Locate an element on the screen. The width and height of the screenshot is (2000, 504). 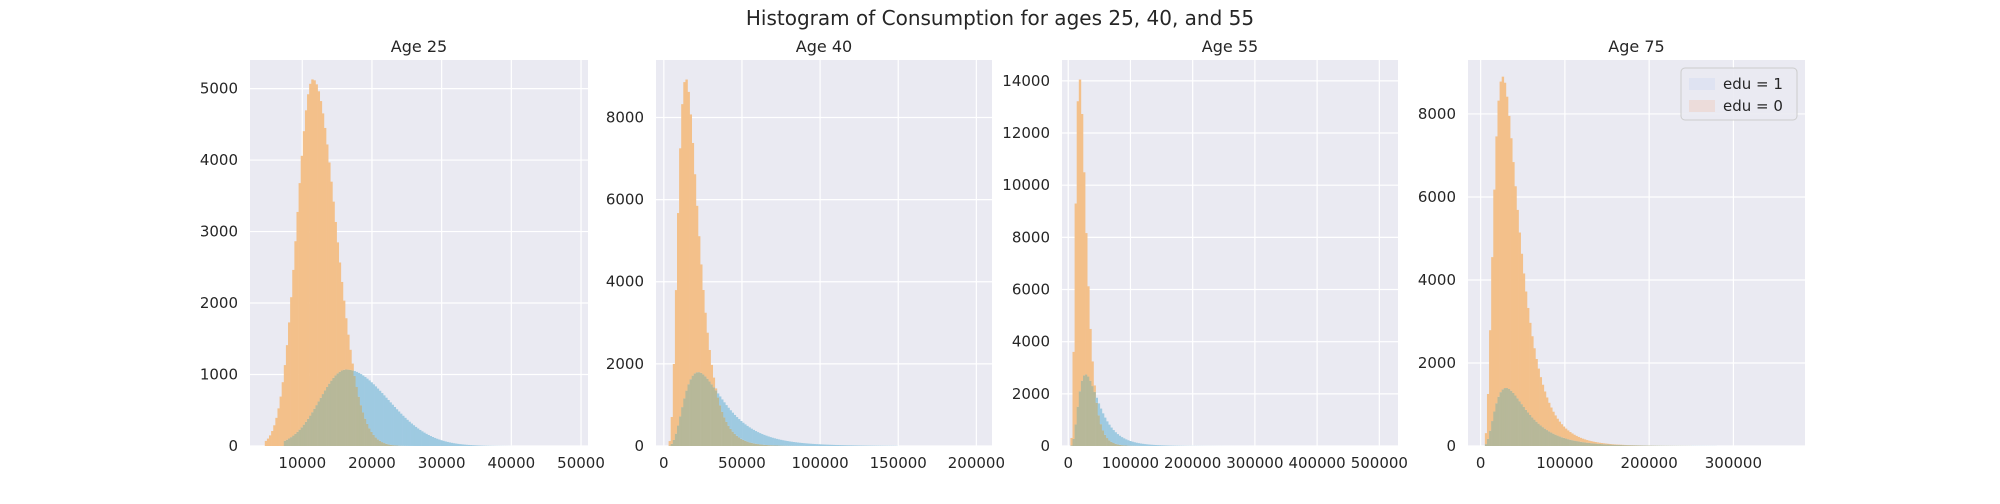
y-tick-label: 10000 is located at coordinates (1026, 185).